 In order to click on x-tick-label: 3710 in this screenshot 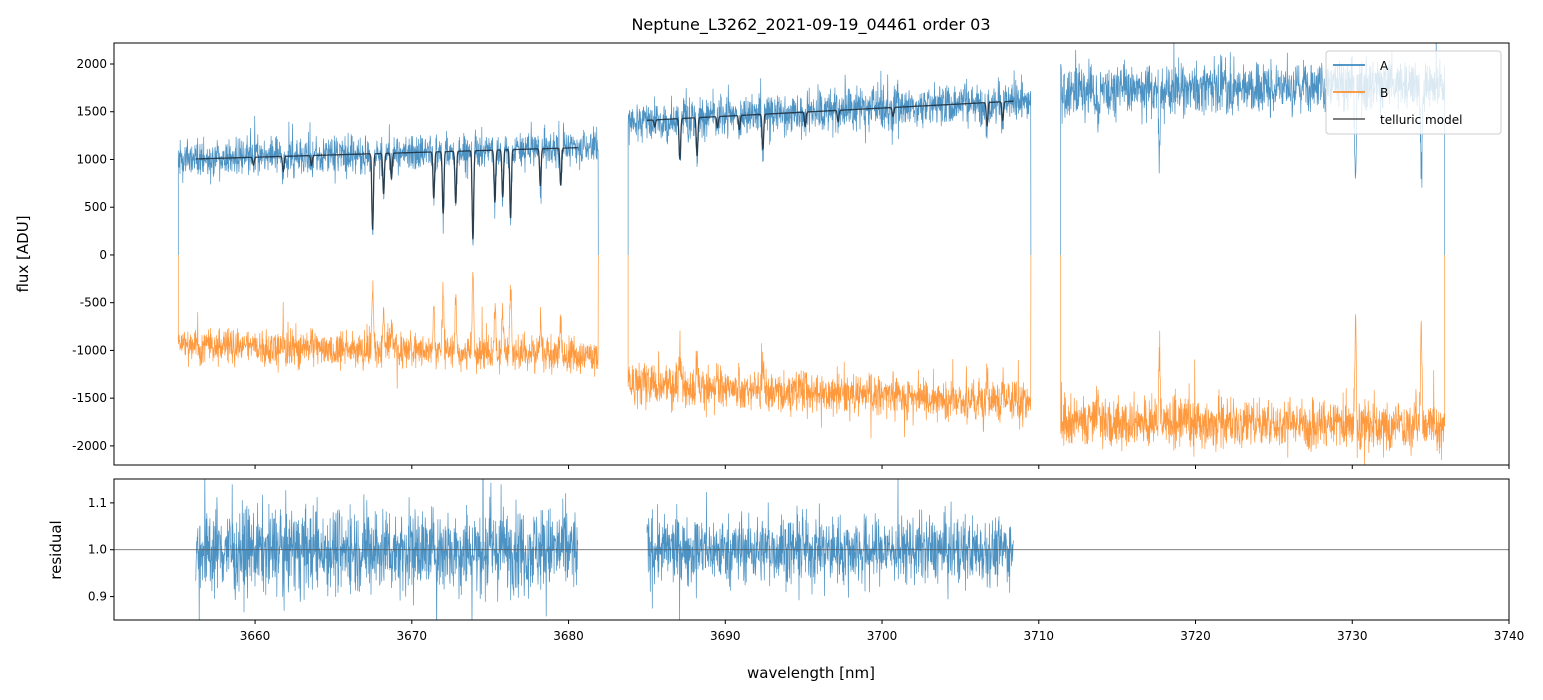, I will do `click(1039, 636)`.